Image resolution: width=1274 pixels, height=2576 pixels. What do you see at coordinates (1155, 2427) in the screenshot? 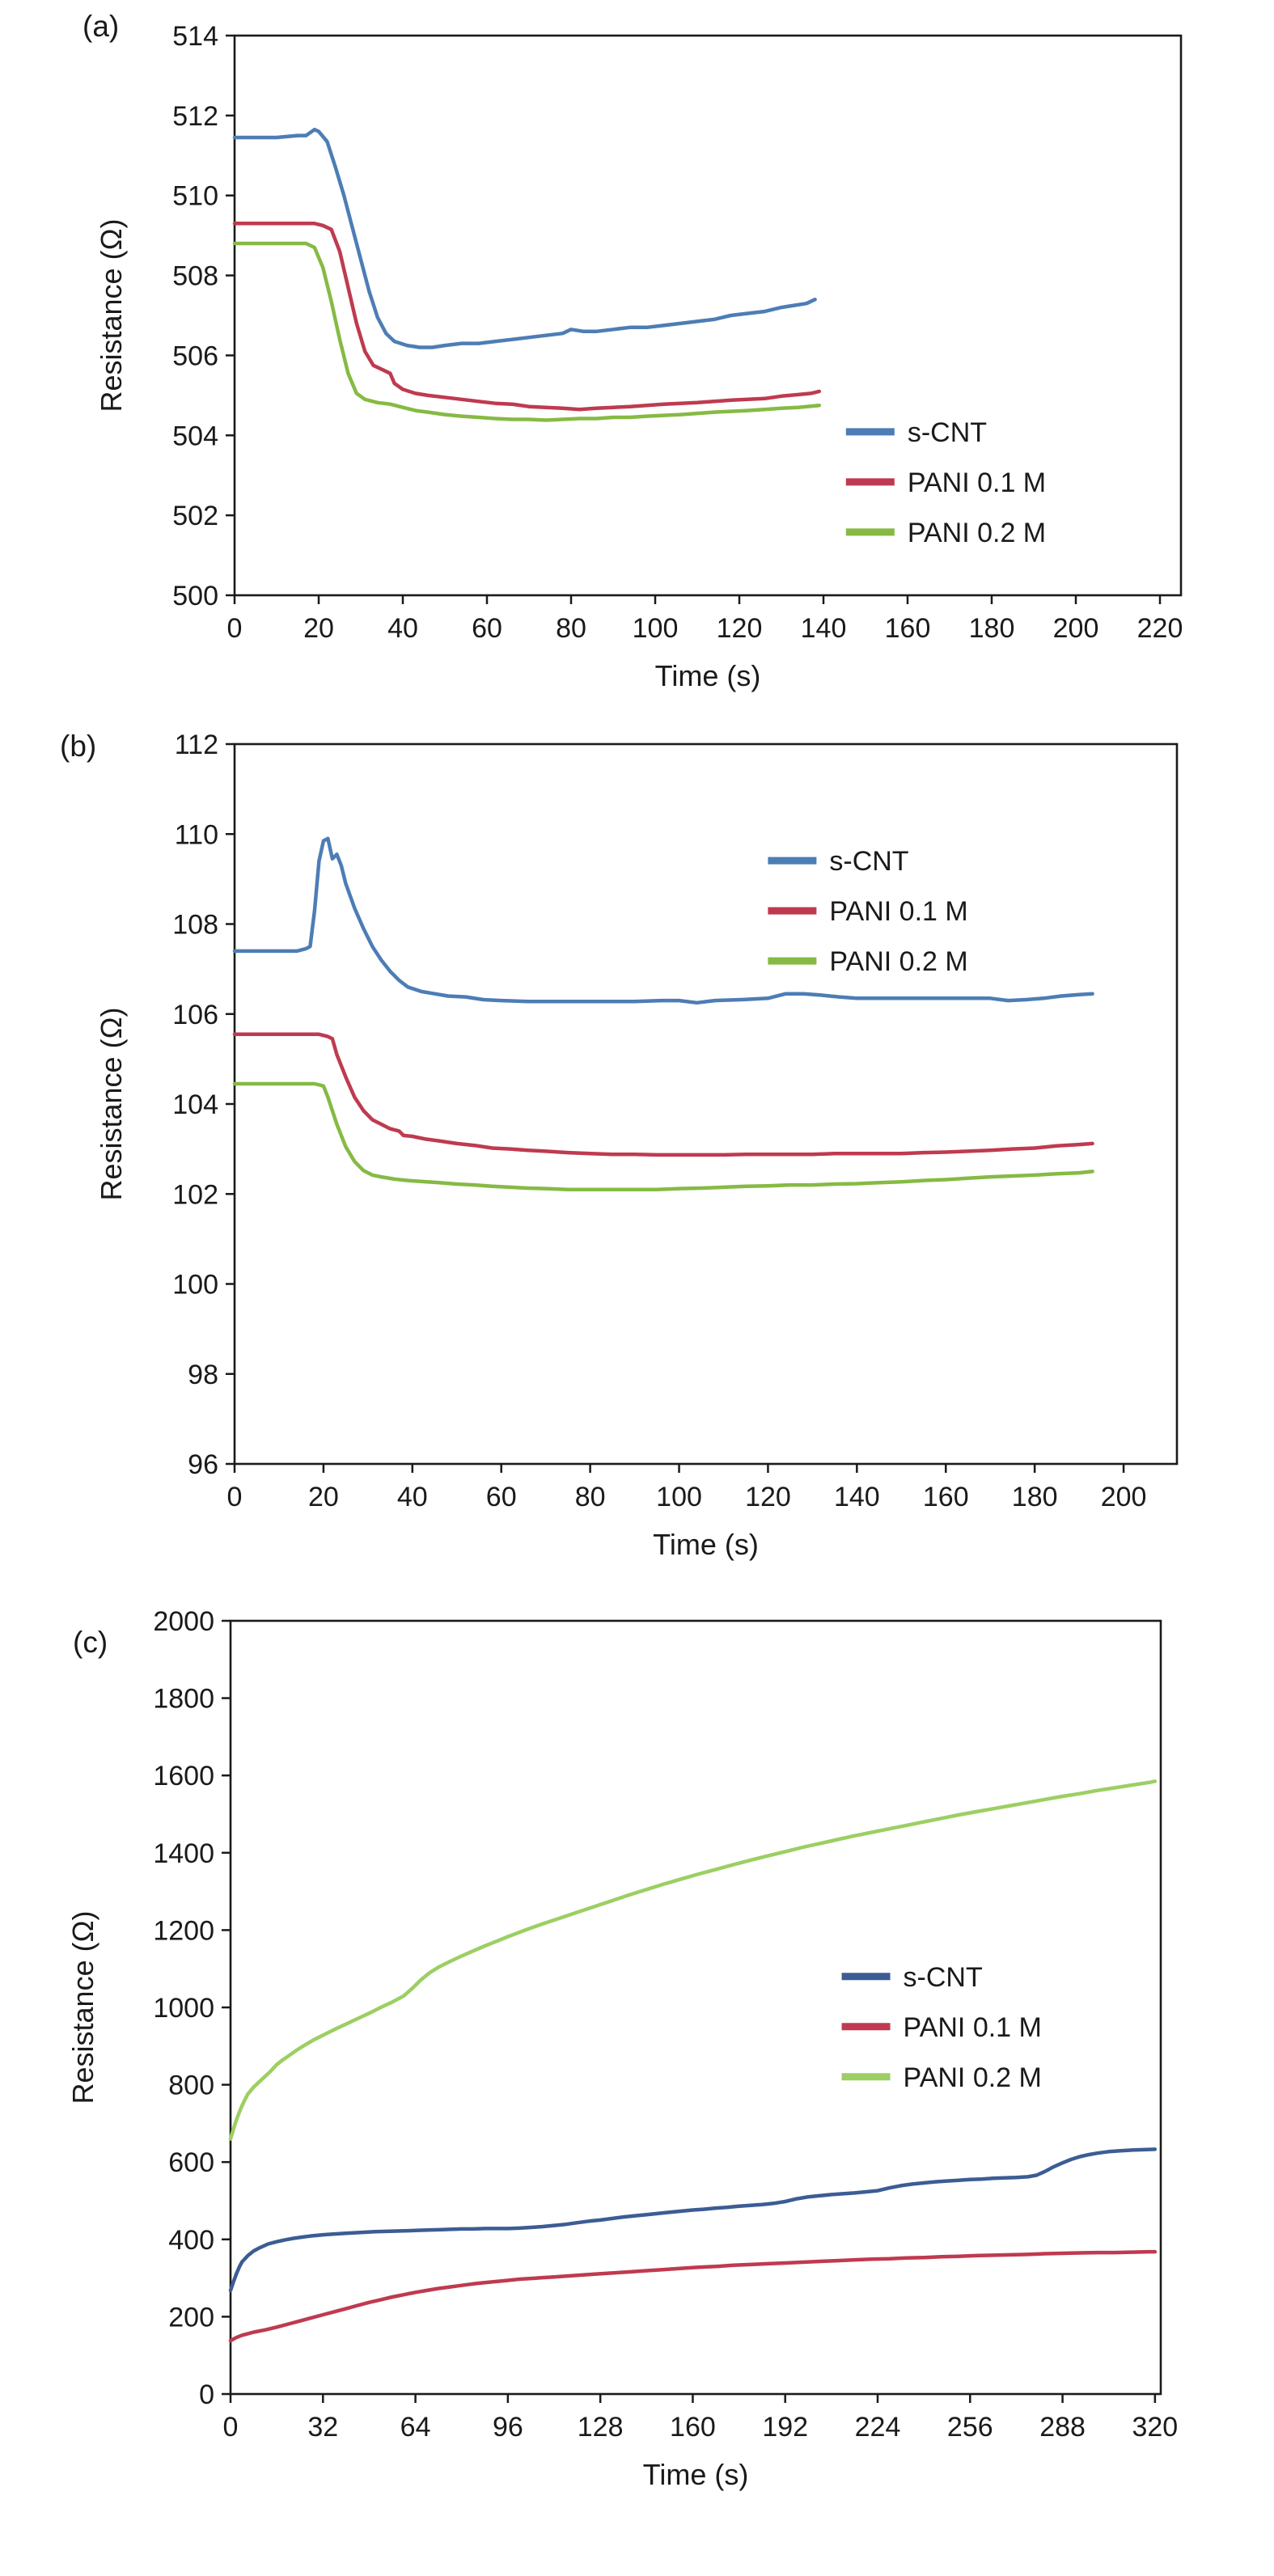
I see `x-tick-label: 320` at bounding box center [1155, 2427].